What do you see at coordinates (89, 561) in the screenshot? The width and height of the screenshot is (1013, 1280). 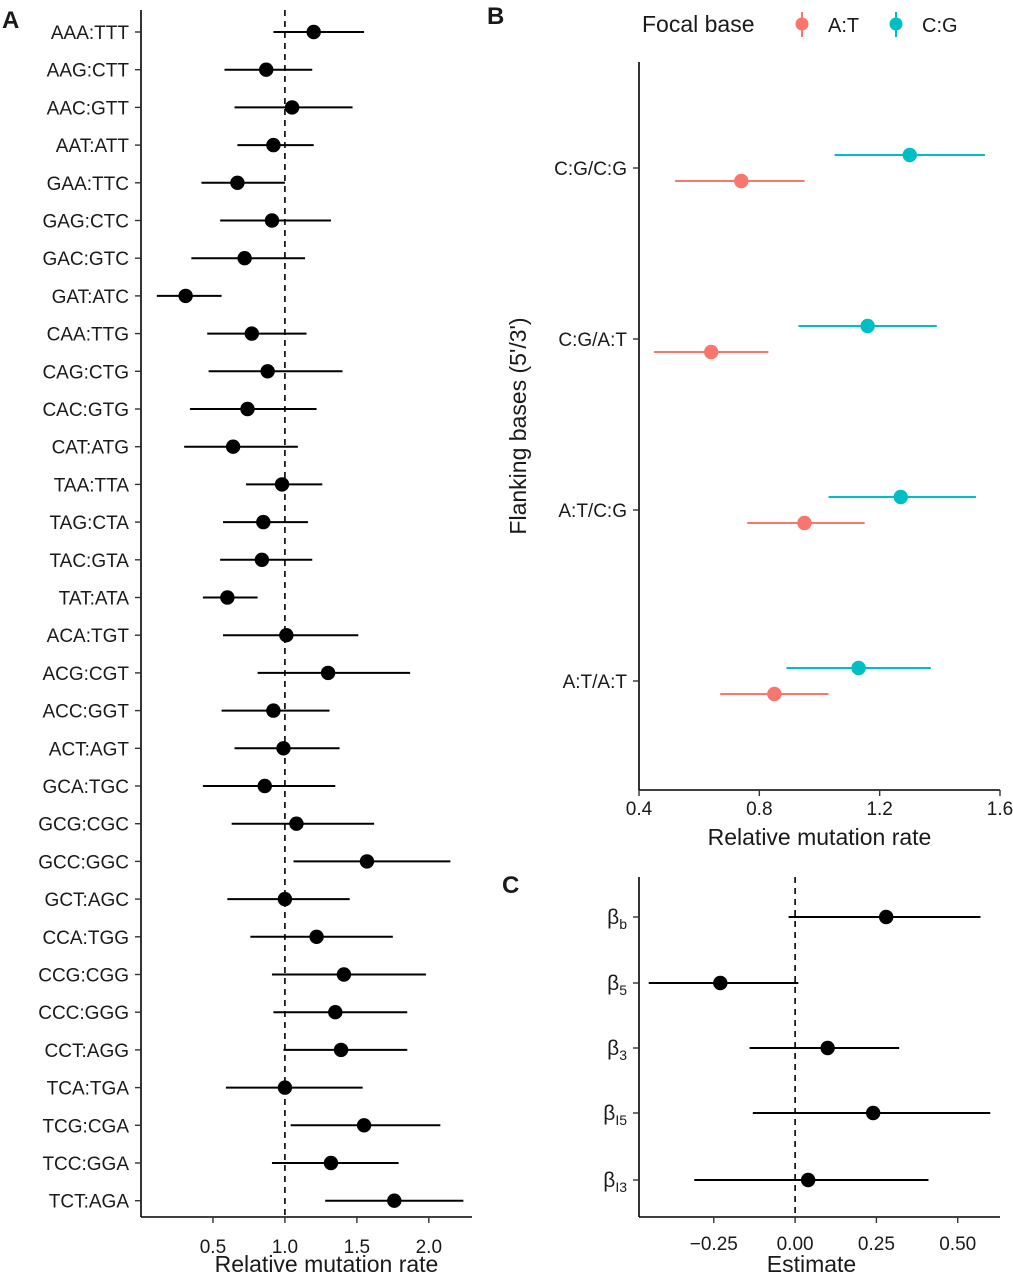 I see `y-tick-label: TAC:GTA` at bounding box center [89, 561].